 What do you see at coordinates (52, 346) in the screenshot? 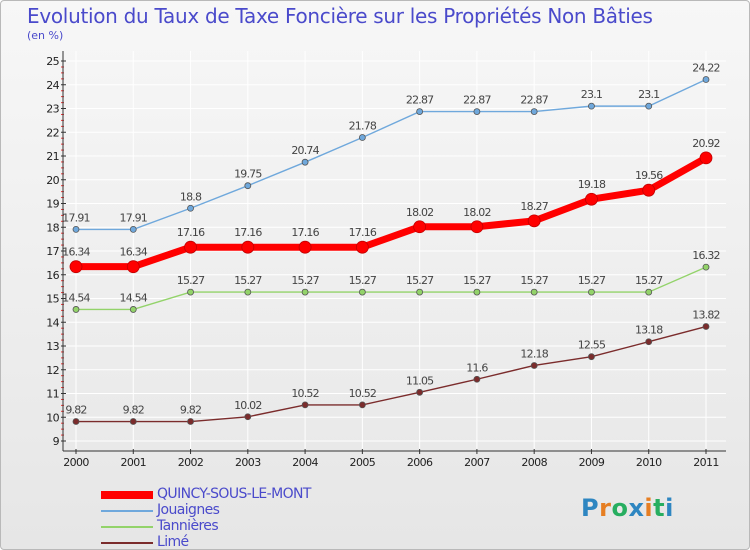
I see `y-tick-label: 13` at bounding box center [52, 346].